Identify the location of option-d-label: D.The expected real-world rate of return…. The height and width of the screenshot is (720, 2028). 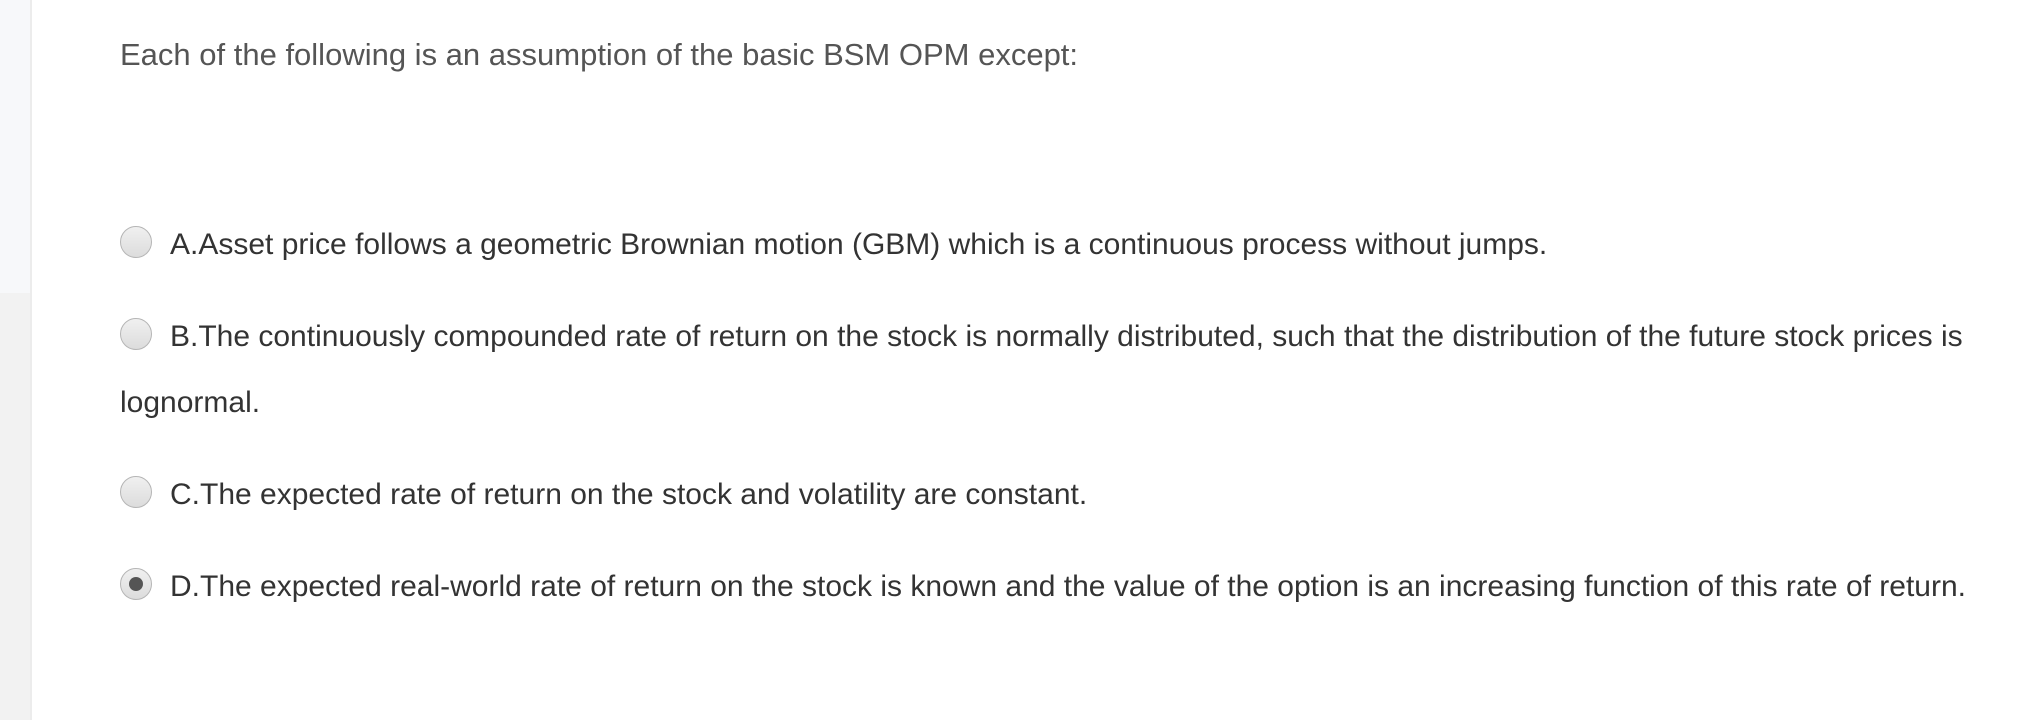
(1068, 586).